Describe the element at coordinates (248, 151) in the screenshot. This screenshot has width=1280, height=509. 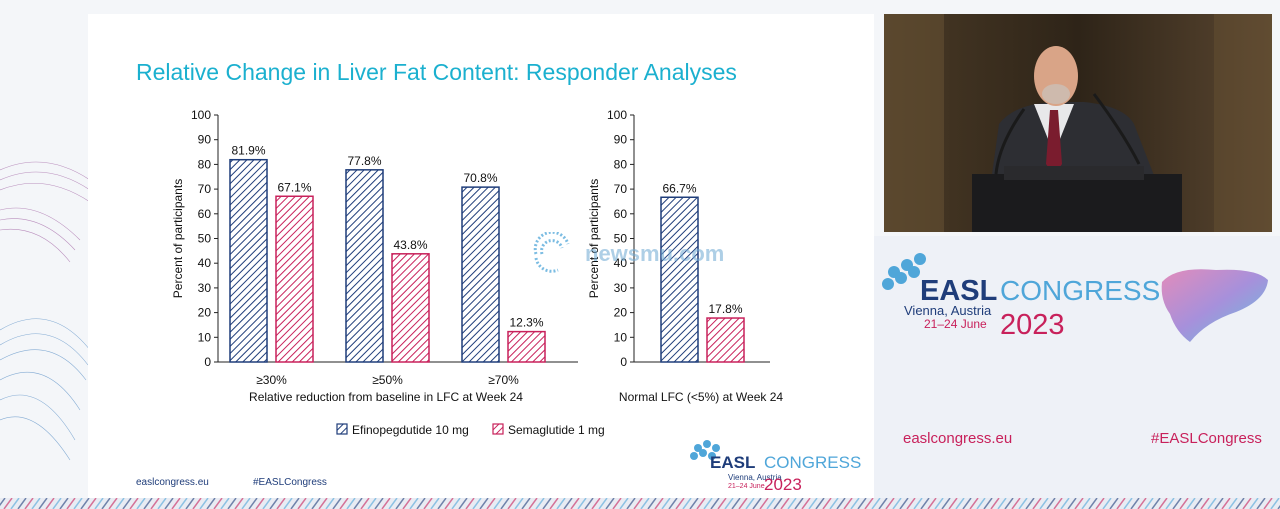
I see `data-label: 81.9%` at that location.